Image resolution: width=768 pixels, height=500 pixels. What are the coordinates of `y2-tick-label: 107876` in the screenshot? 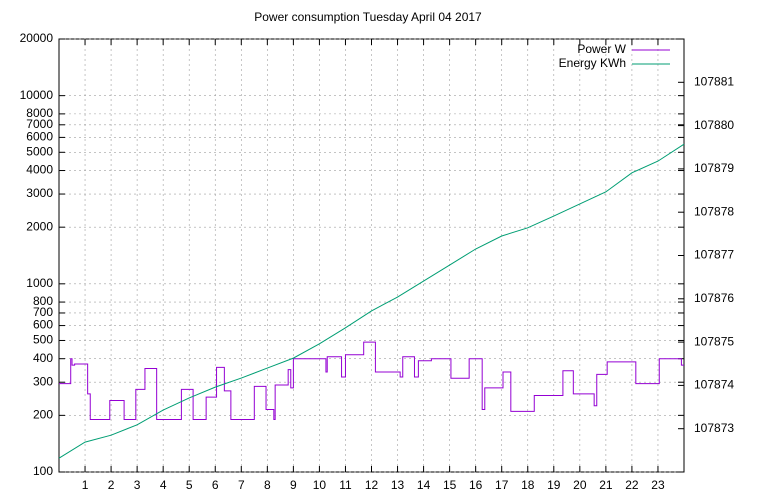 It's located at (714, 298).